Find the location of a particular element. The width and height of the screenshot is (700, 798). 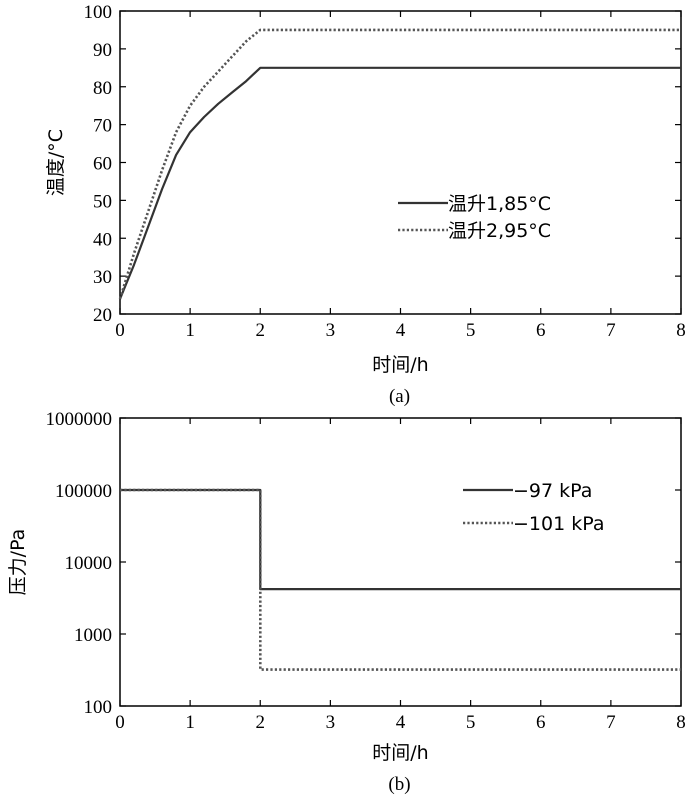

legend-temperature: 温升1,85°C 温升2,95°C is located at coordinates (474, 217).